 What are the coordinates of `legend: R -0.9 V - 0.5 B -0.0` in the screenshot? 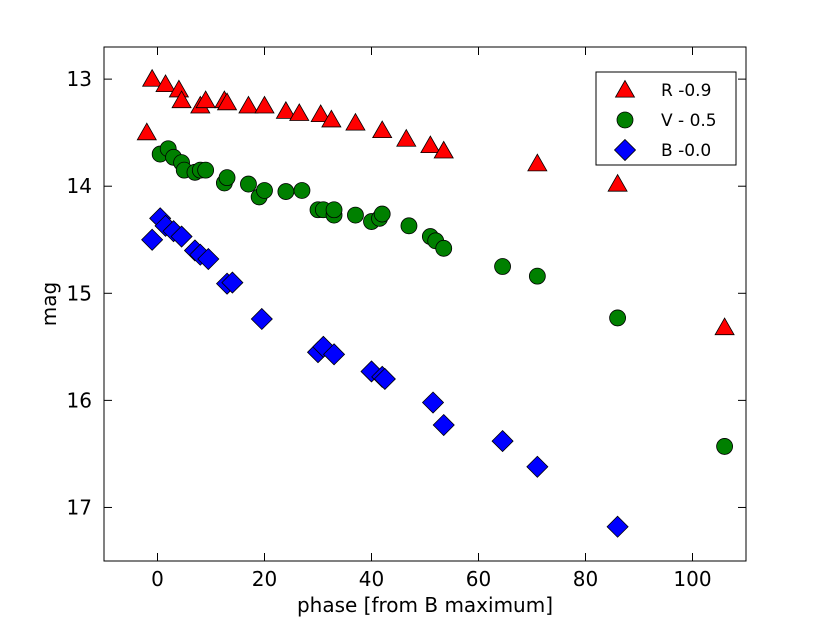 It's located at (666, 118).